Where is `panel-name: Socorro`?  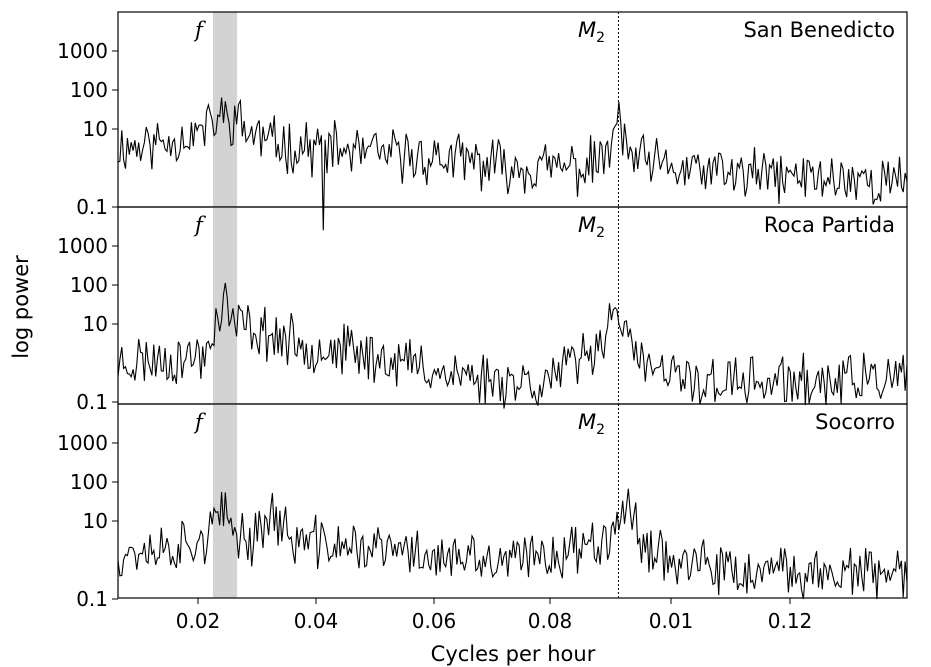
panel-name: Socorro is located at coordinates (855, 422).